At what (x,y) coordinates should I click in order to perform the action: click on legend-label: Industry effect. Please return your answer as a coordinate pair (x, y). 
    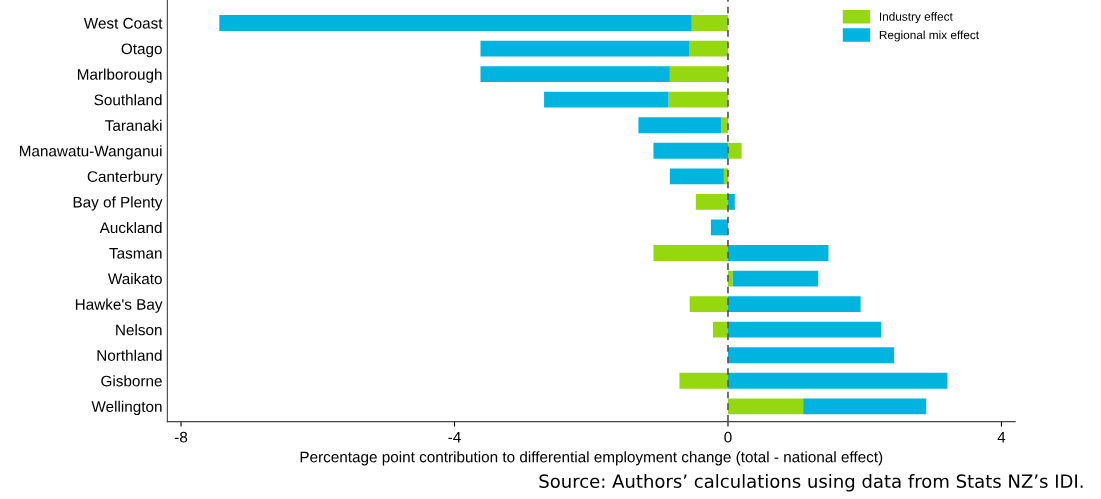
    Looking at the image, I should click on (916, 18).